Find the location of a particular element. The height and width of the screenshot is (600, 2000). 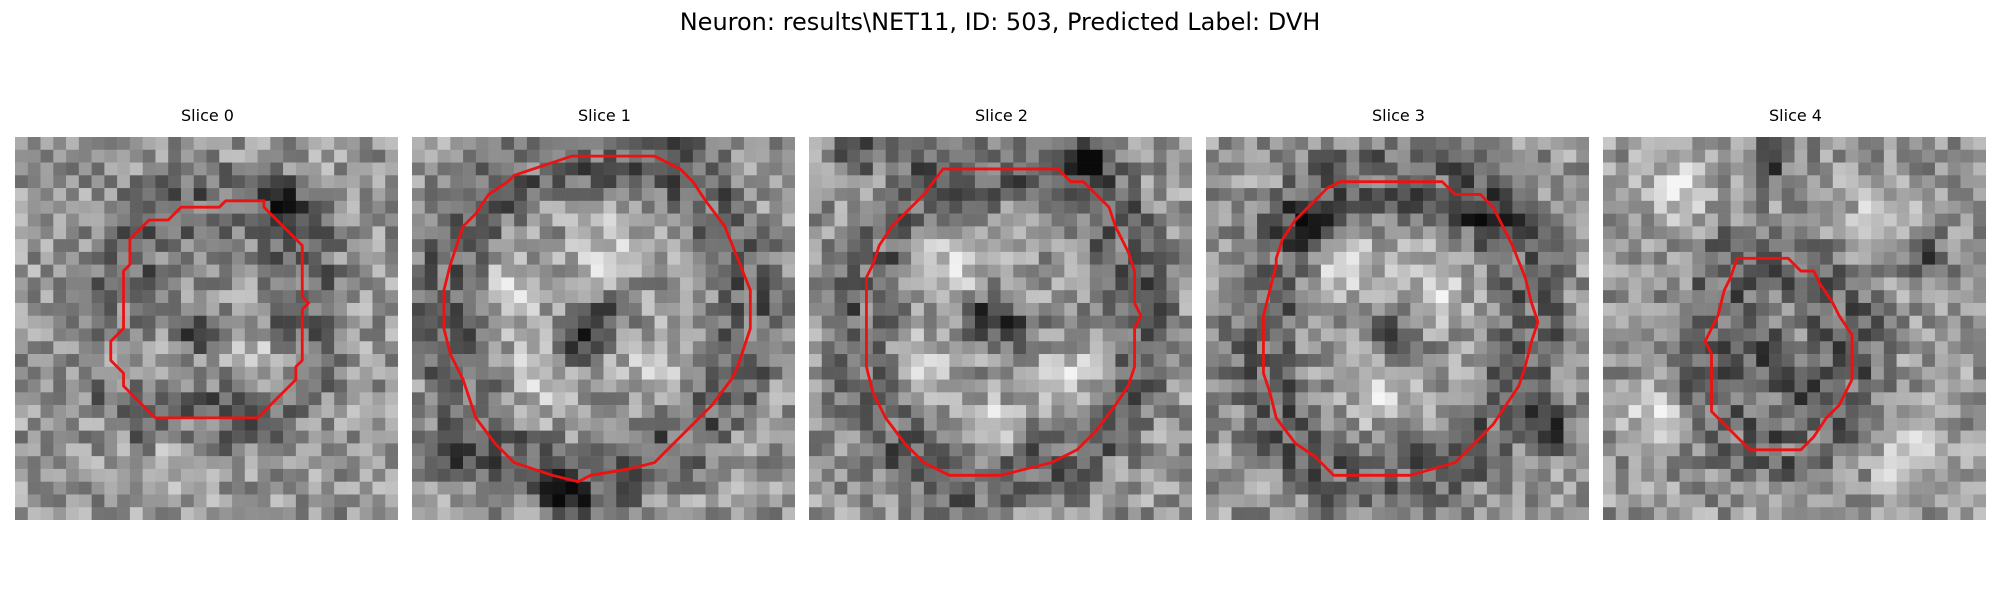

slice-panel-3: Slice 3 is located at coordinates (1398, 313).